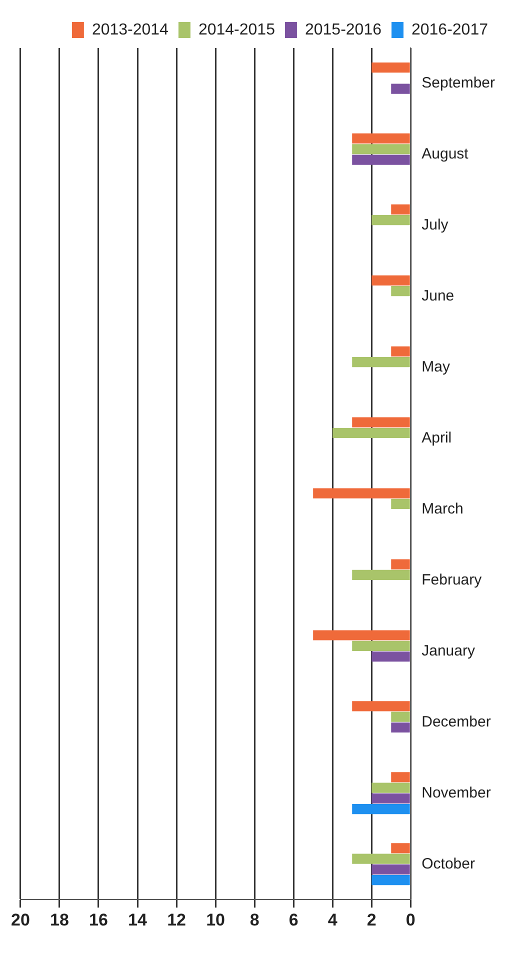 Image resolution: width=514 pixels, height=953 pixels. Describe the element at coordinates (456, 721) in the screenshot. I see `y-tick-label: December` at that location.